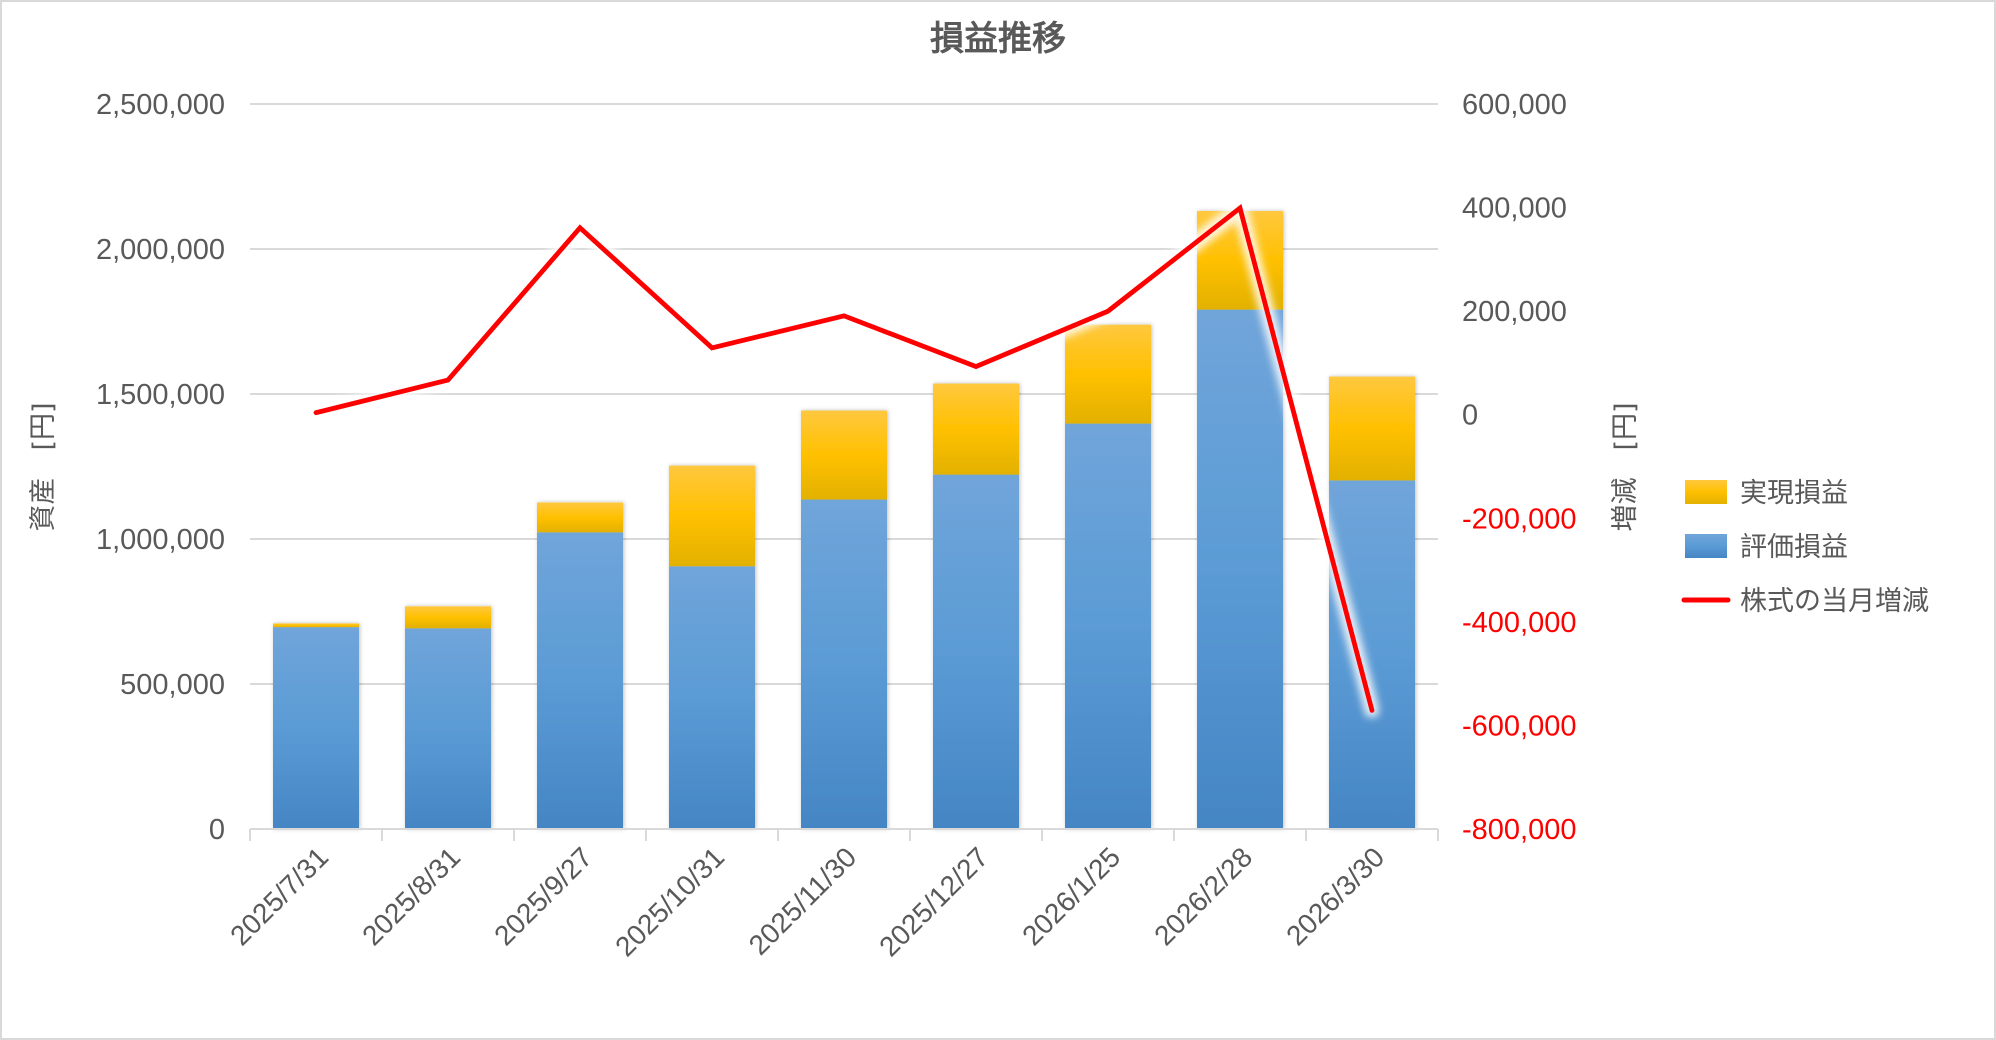  What do you see at coordinates (844, 834) in the screenshot?
I see `x-axis` at bounding box center [844, 834].